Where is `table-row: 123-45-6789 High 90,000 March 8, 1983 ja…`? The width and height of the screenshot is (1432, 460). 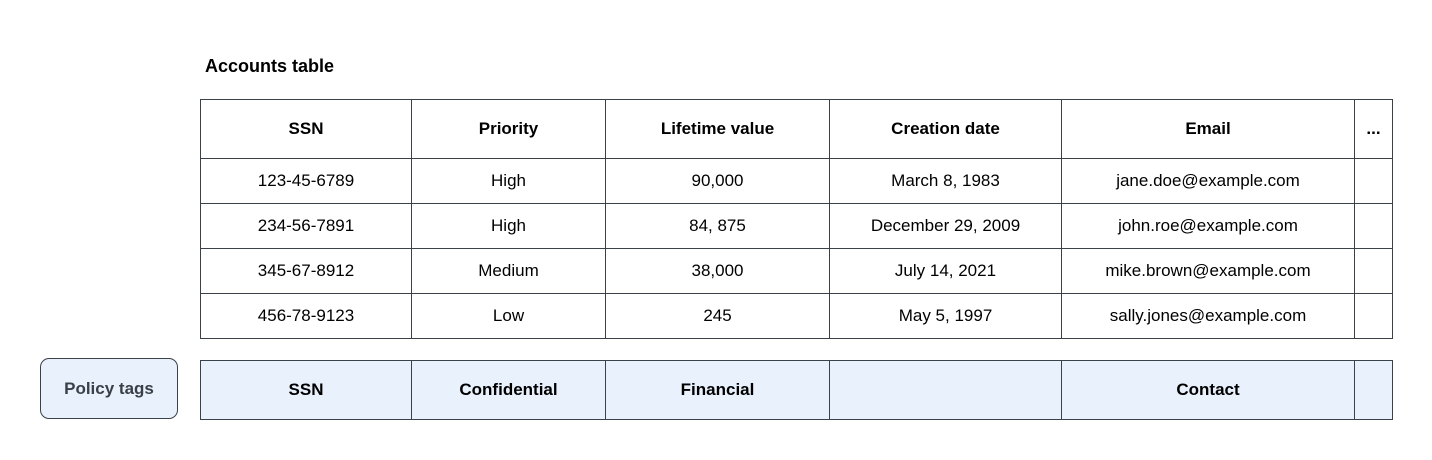 table-row: 123-45-6789 High 90,000 March 8, 1983 ja… is located at coordinates (796, 181).